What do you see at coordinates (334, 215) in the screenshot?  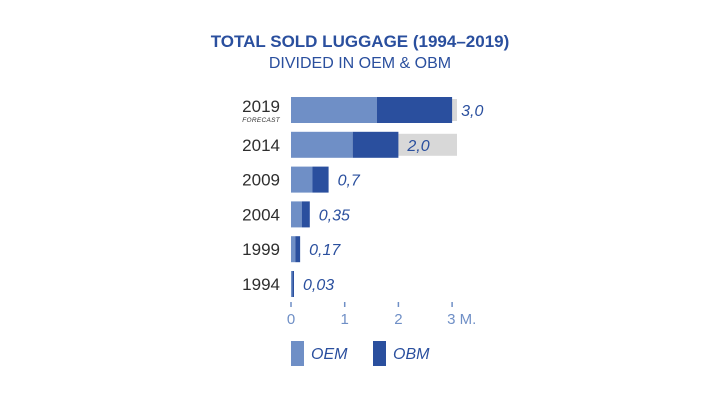 I see `data-label-2004: 0,35` at bounding box center [334, 215].